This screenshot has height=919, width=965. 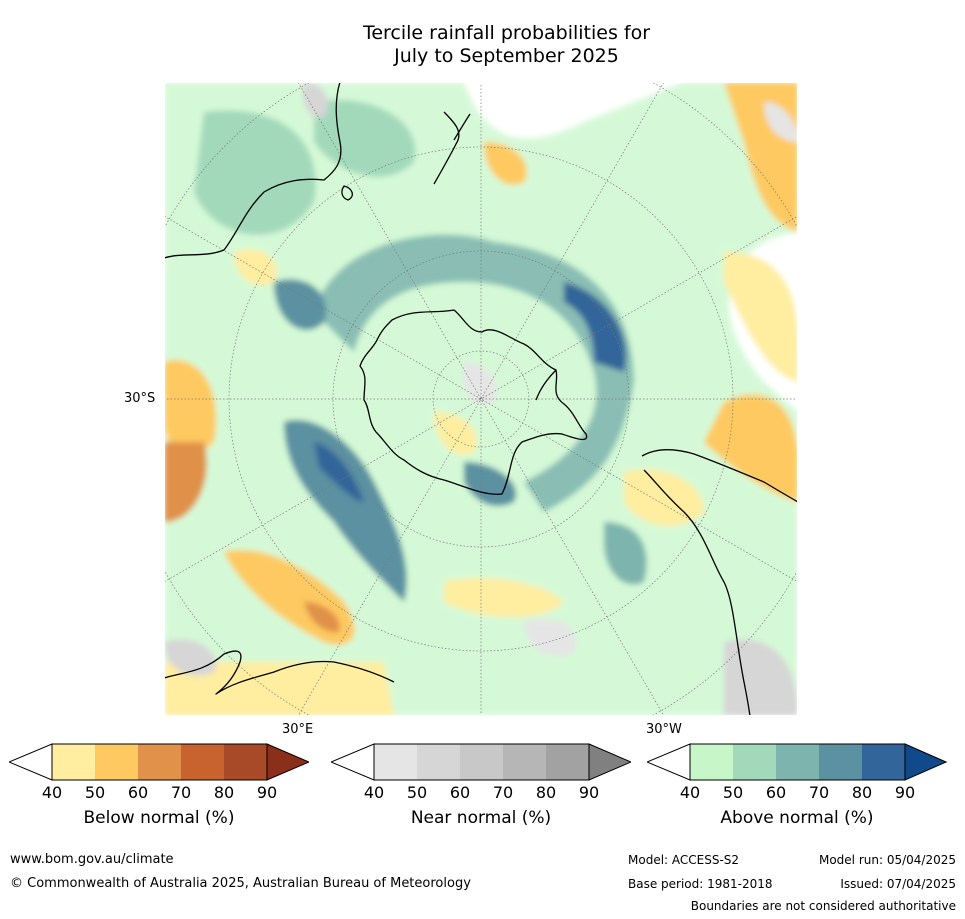 What do you see at coordinates (159, 793) in the screenshot?
I see `ticks-below-normal: 40 50 60 70 80 90` at bounding box center [159, 793].